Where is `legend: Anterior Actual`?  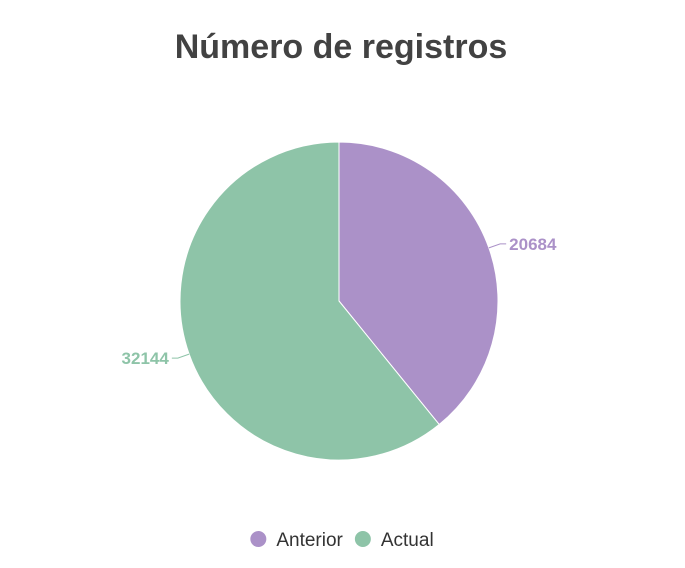
legend: Anterior Actual is located at coordinates (342, 540).